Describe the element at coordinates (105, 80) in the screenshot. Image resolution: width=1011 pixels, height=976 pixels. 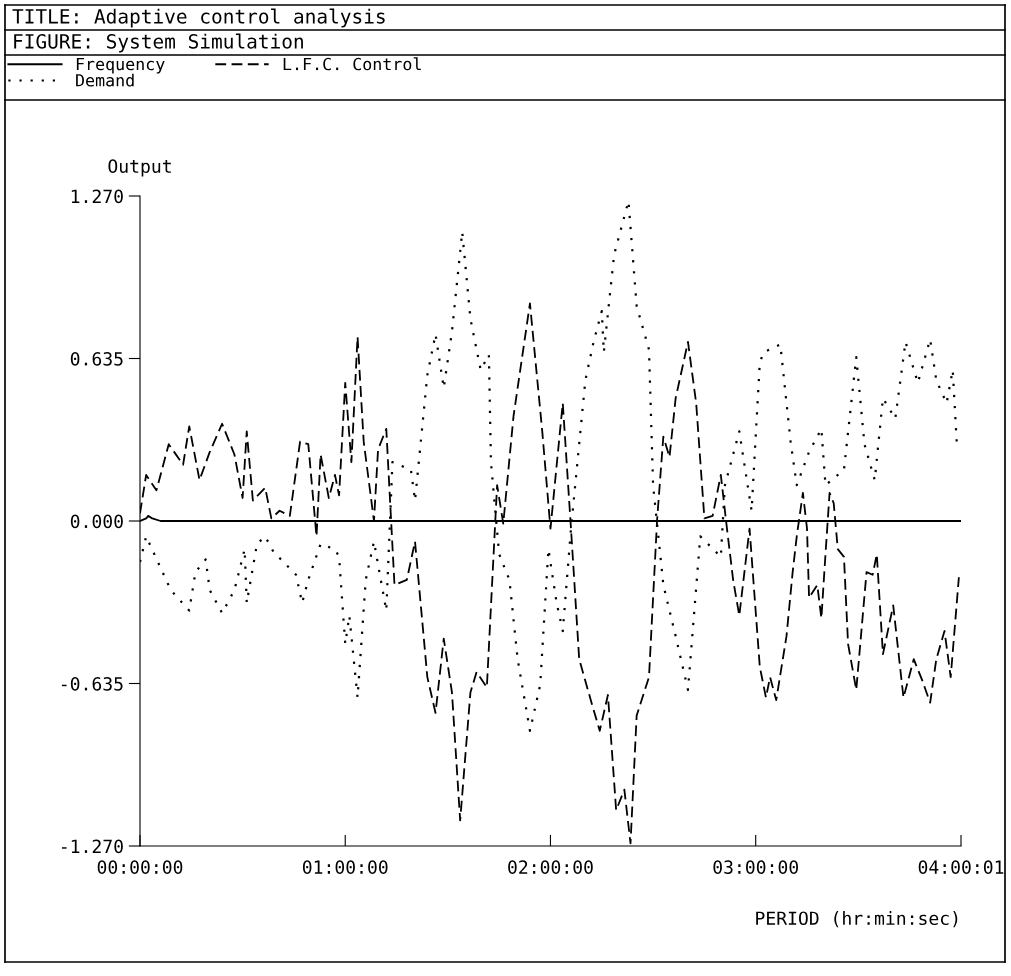
I see `legend-label: Demand` at that location.